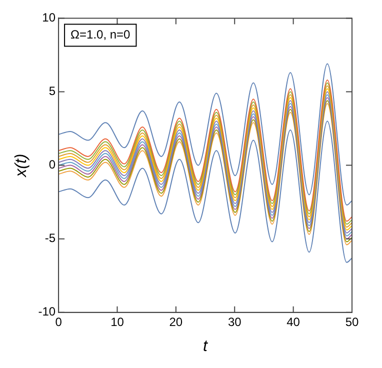  I want to click on y-tick-label: 10, so click(49, 17).